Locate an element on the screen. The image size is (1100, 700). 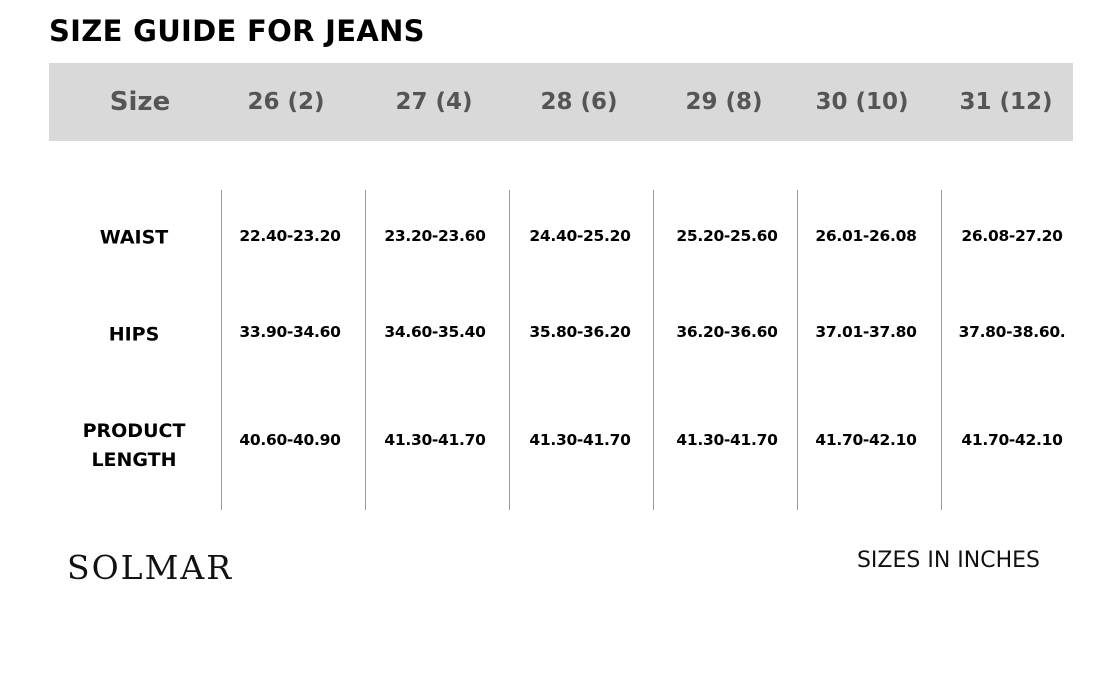
row-label: PRODUCT LENGTH is located at coordinates (134, 445).